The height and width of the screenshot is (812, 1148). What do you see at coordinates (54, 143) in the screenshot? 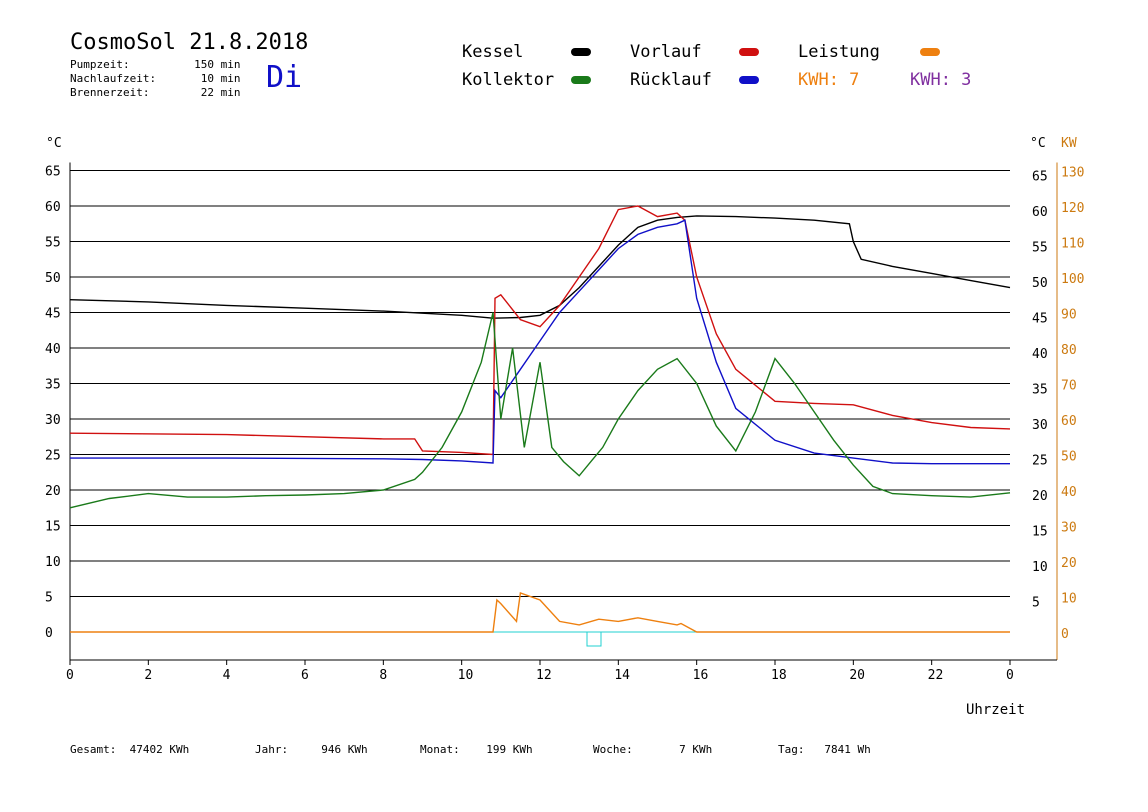
I see `y-axis-label-left: °C` at bounding box center [54, 143].